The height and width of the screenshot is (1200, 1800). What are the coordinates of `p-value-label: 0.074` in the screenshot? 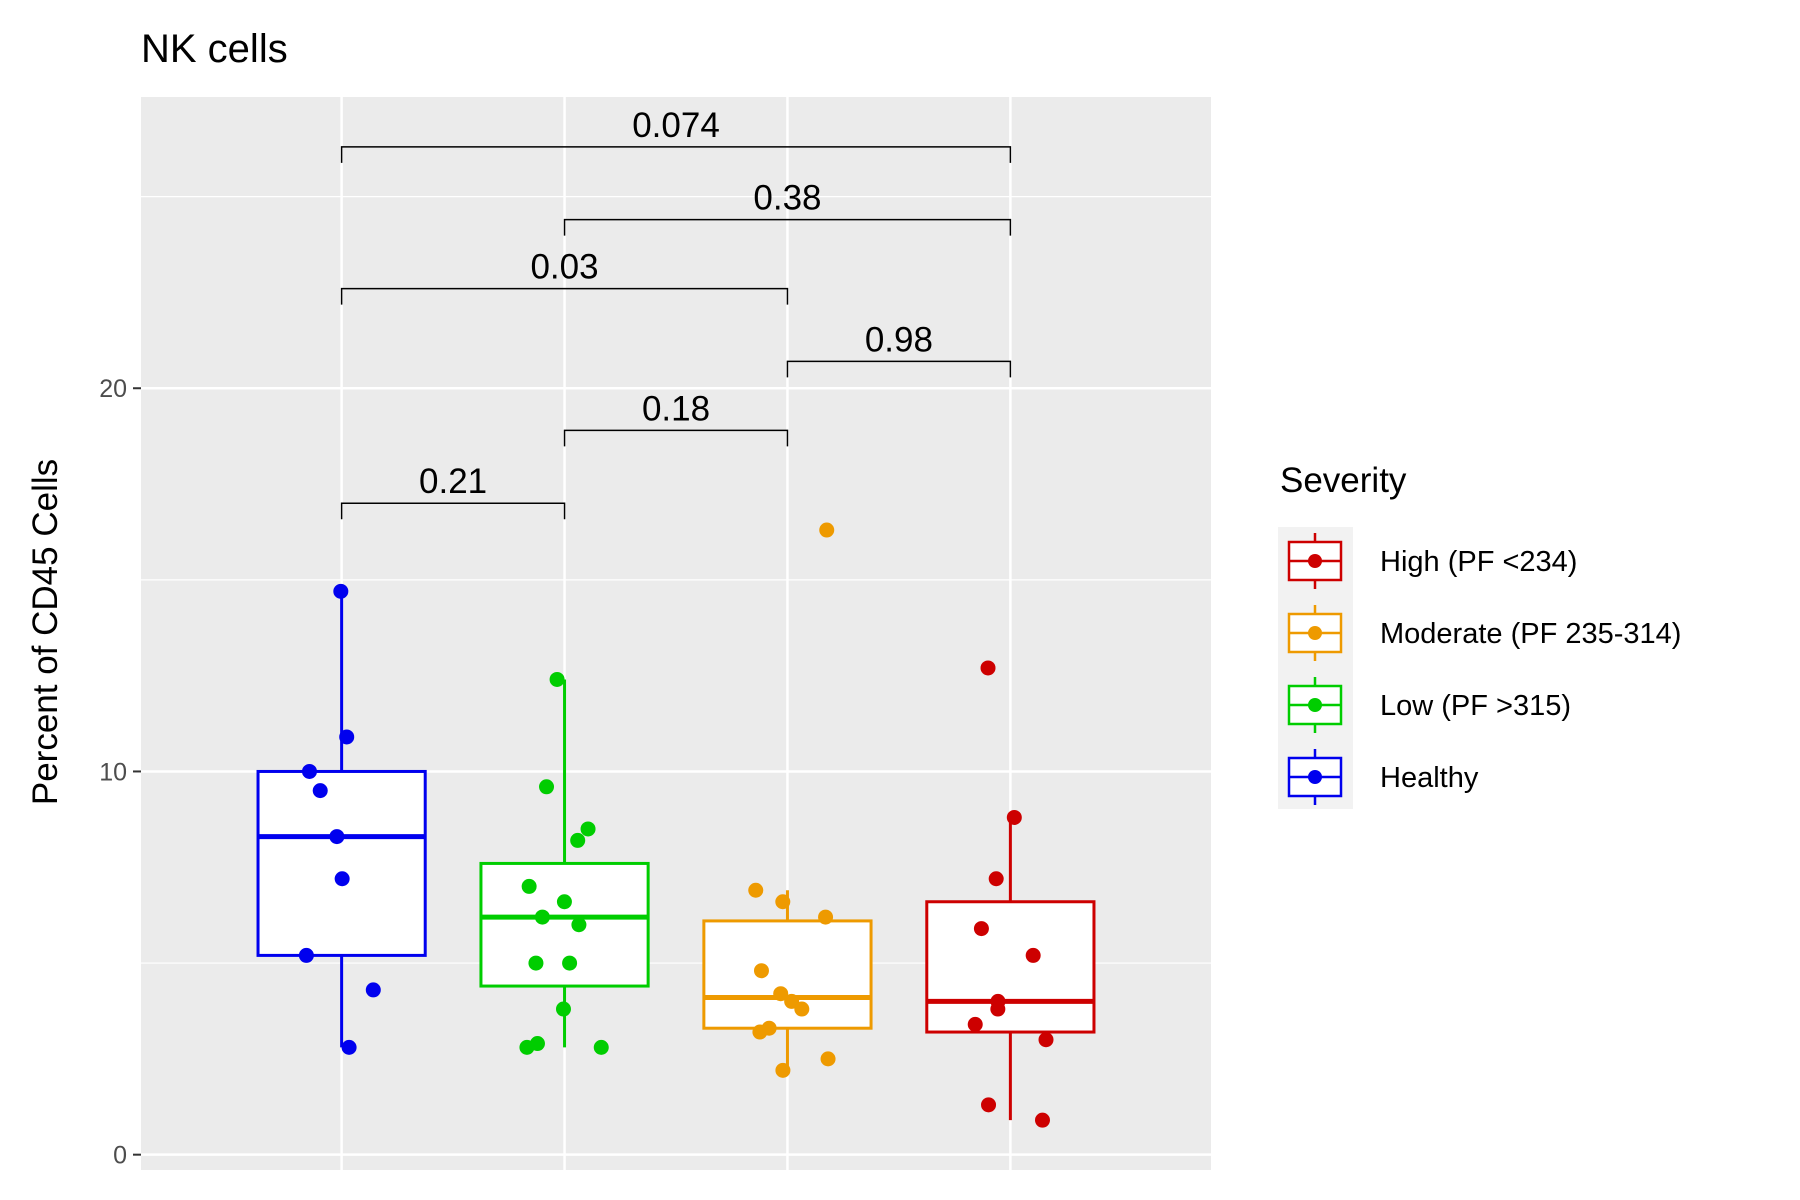 It's located at (676, 125).